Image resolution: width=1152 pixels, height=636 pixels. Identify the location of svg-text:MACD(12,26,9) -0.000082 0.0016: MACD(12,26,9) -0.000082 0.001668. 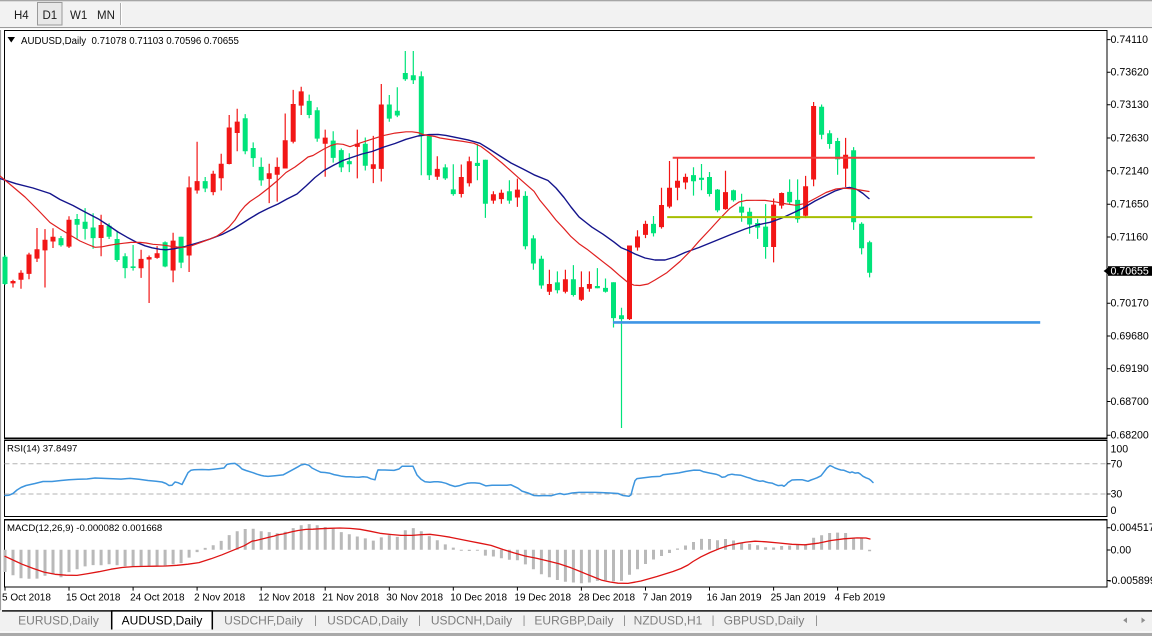
(84, 528).